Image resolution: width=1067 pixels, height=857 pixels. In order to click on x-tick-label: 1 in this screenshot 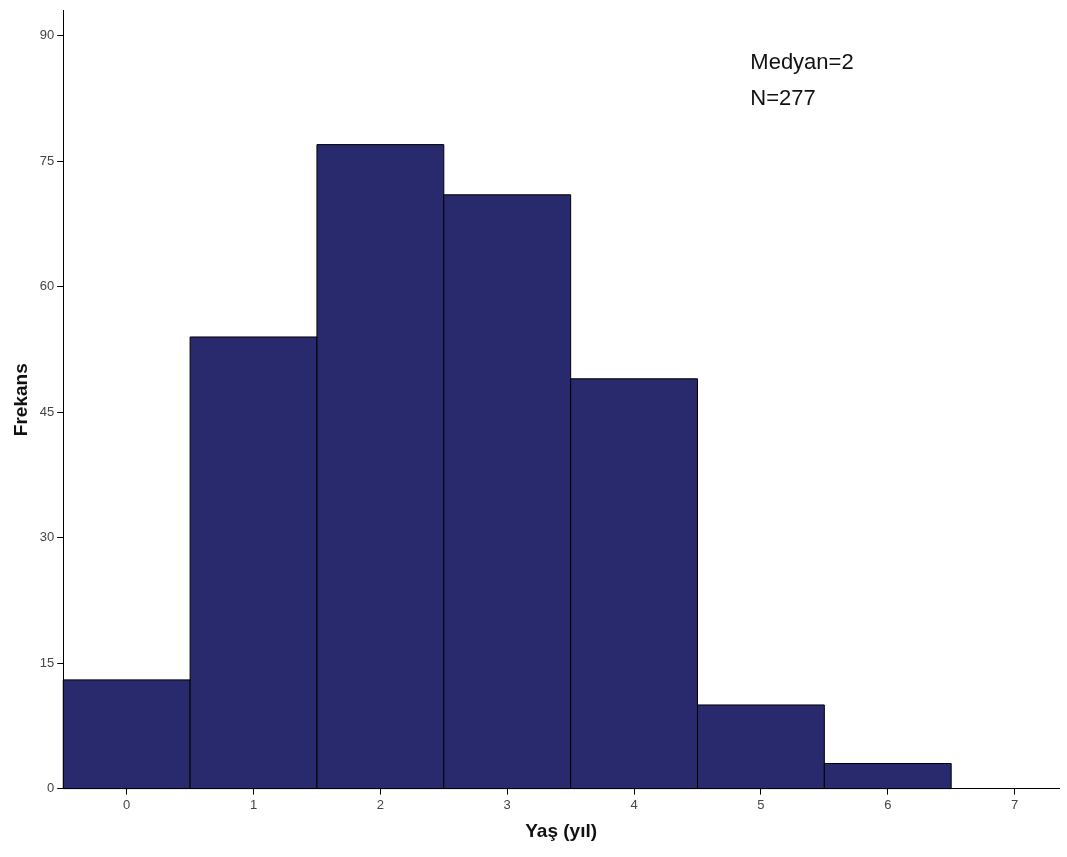, I will do `click(253, 804)`.